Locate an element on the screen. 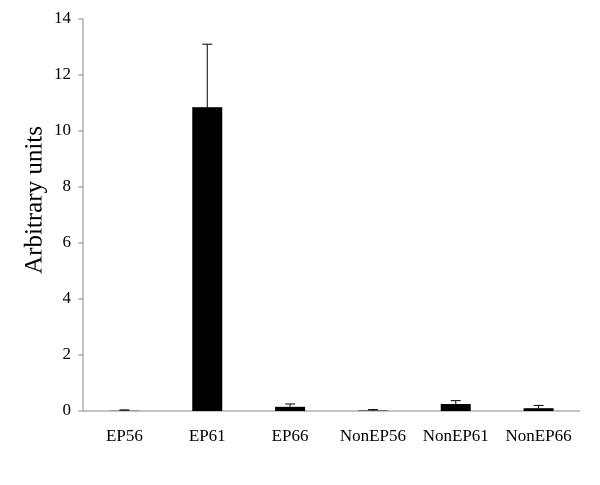 This screenshot has height=485, width=600. x-tick-label: EP66 is located at coordinates (290, 435).